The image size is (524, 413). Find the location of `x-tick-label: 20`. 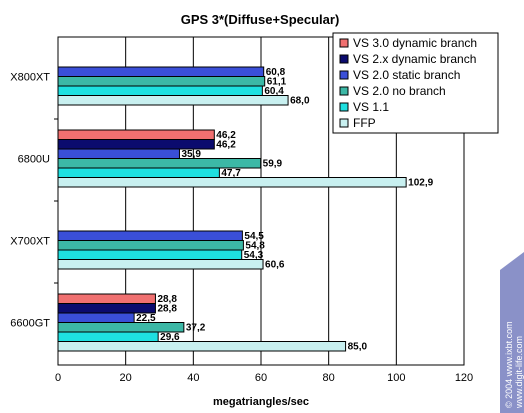

x-tick-label: 20 is located at coordinates (126, 378).